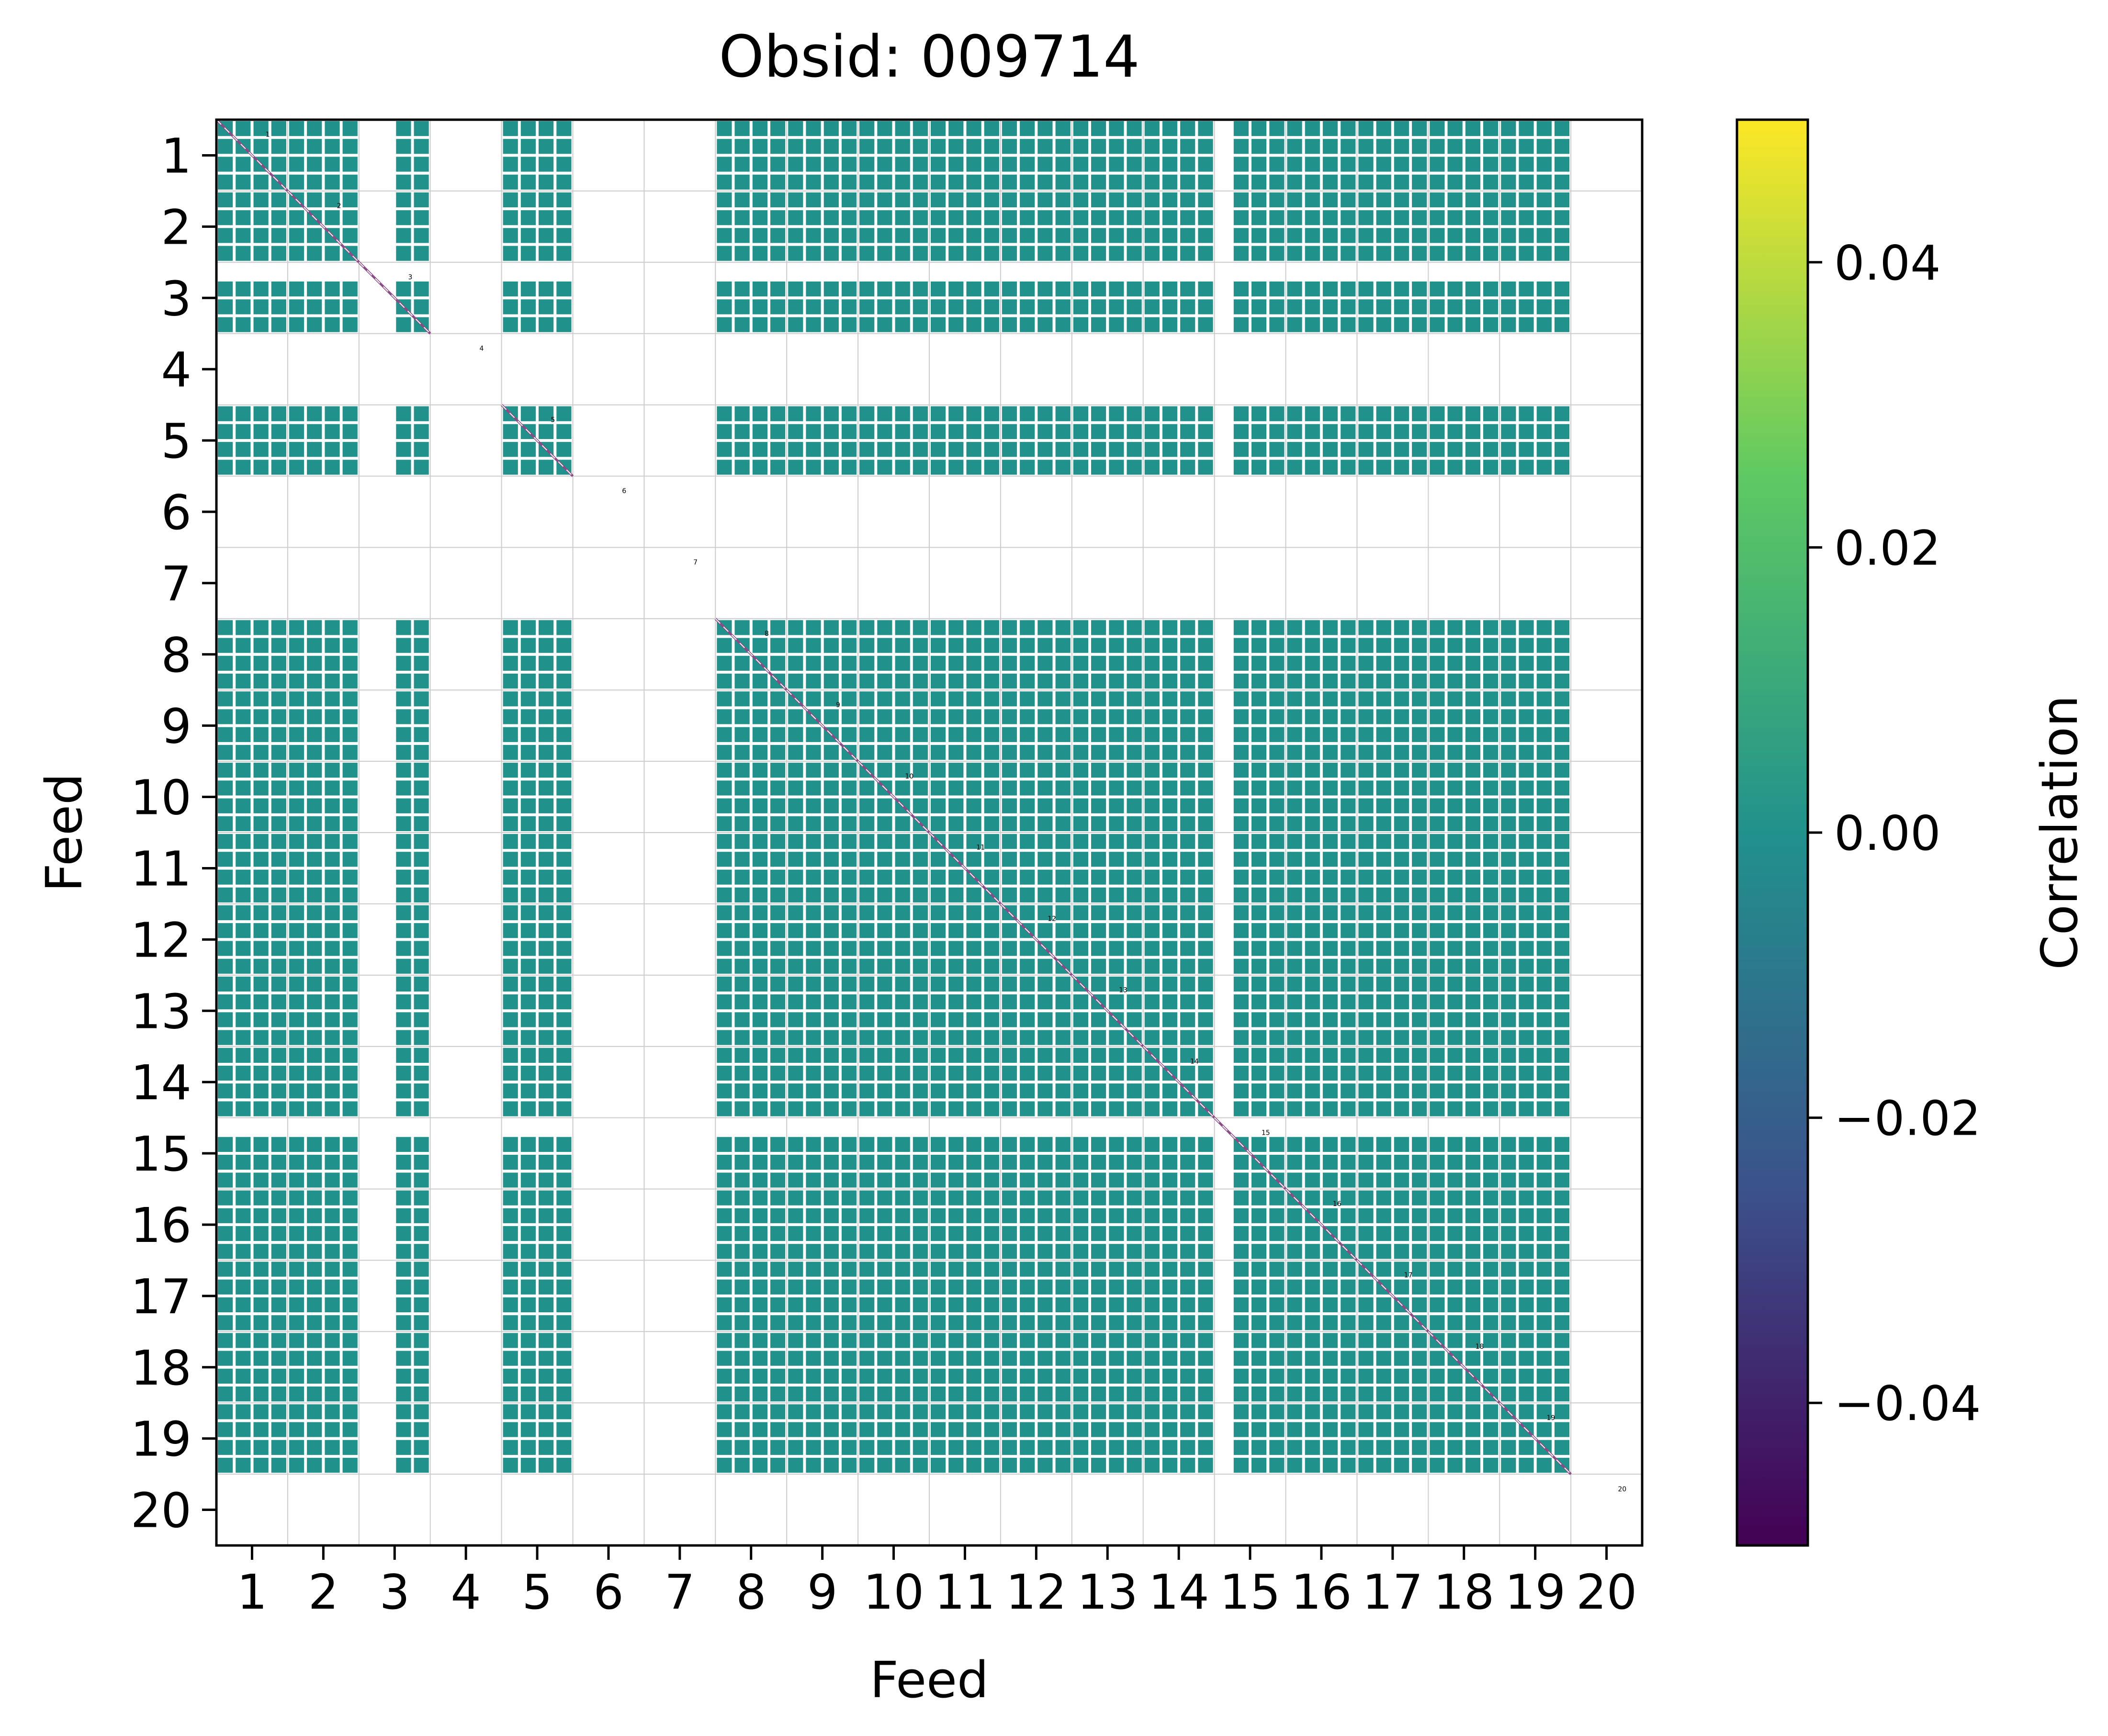 The width and height of the screenshot is (2108, 1736). Describe the element at coordinates (1888, 833) in the screenshot. I see `colorbar-tick-label: 0.00` at that location.